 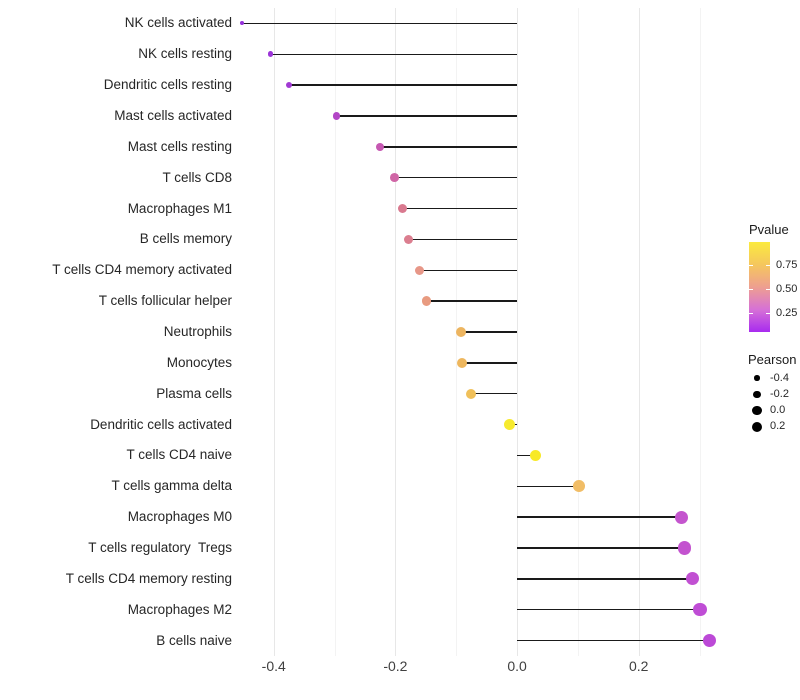 What do you see at coordinates (779, 377) in the screenshot?
I see `pearson-size-label: -0.4` at bounding box center [779, 377].